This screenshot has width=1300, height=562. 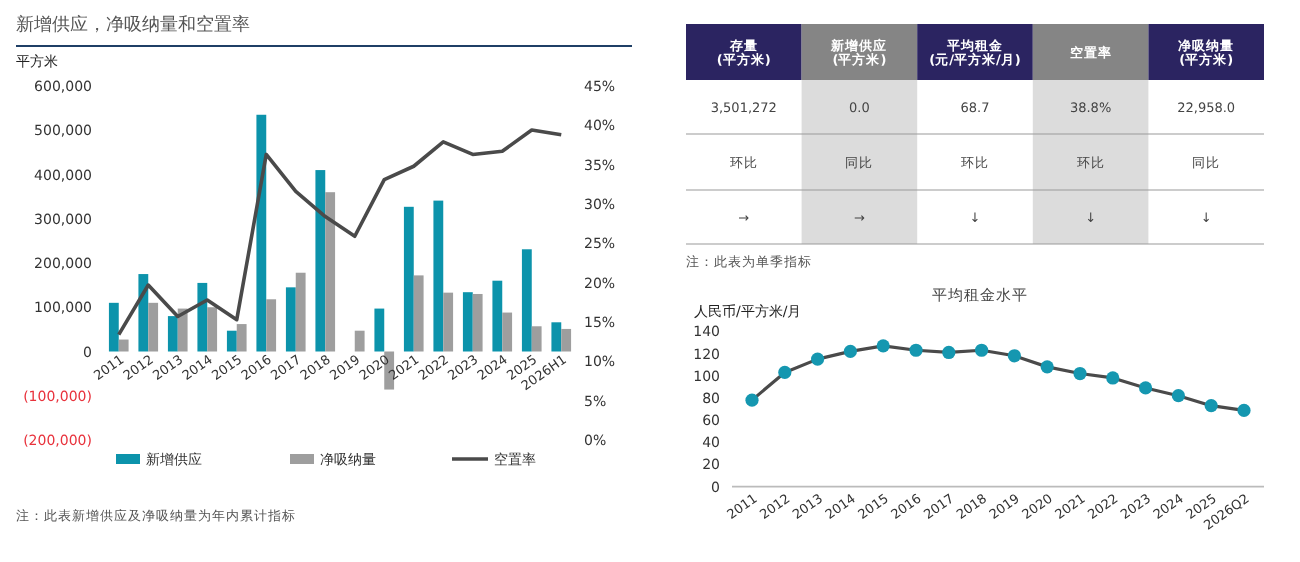 What do you see at coordinates (340, 232) in the screenshot?
I see `line-series` at bounding box center [340, 232].